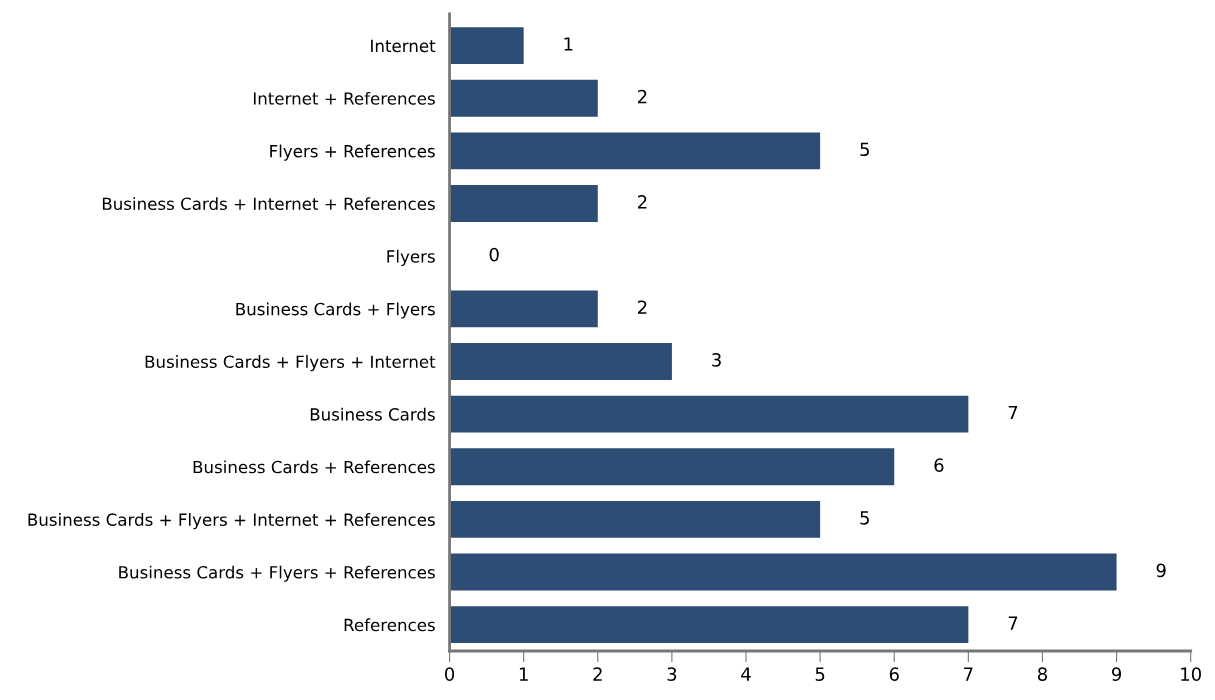 The image size is (1215, 700). Describe the element at coordinates (344, 98) in the screenshot. I see `y-tick-label: Internet + References` at that location.